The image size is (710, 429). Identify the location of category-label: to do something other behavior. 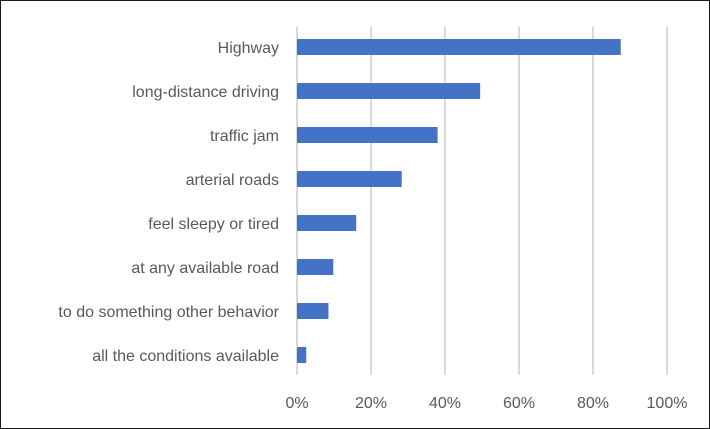
(168, 312).